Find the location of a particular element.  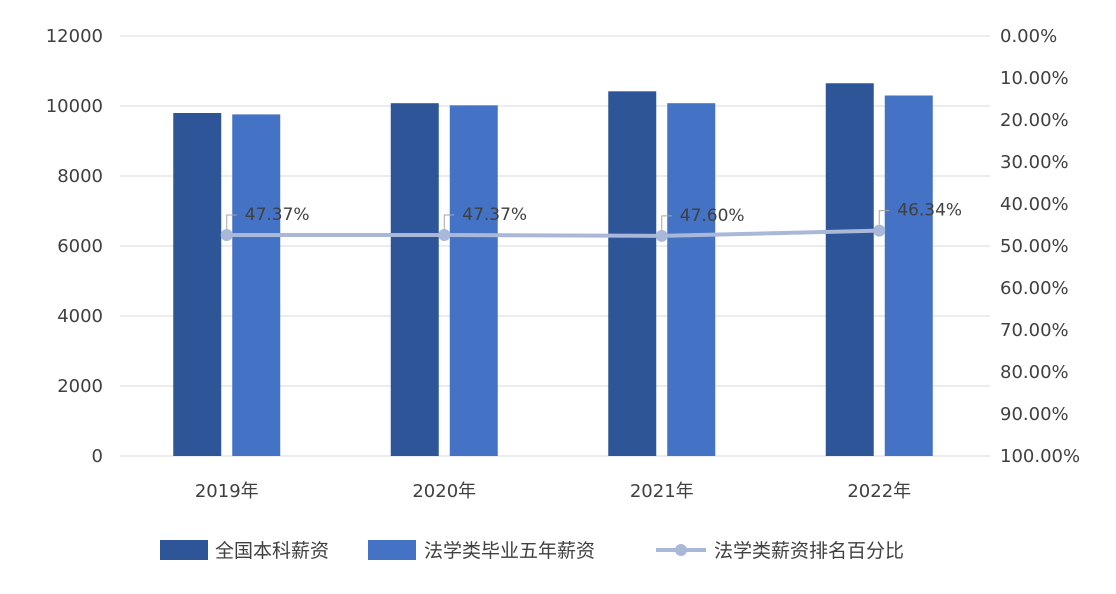

right-tick-label: 80.00% is located at coordinates (1034, 372).